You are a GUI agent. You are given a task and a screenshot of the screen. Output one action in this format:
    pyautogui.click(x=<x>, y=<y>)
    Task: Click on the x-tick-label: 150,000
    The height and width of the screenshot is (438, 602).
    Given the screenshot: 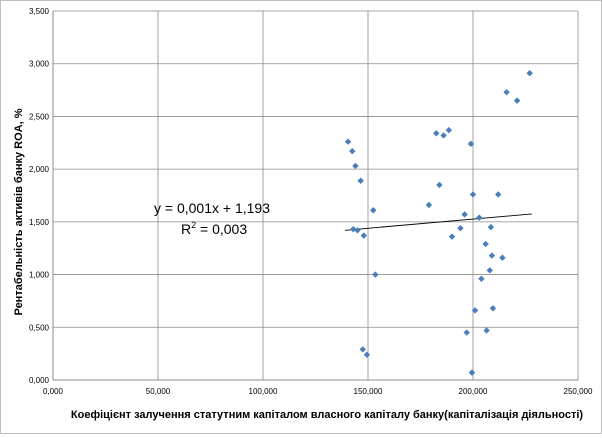 What is the action you would take?
    pyautogui.click(x=368, y=391)
    